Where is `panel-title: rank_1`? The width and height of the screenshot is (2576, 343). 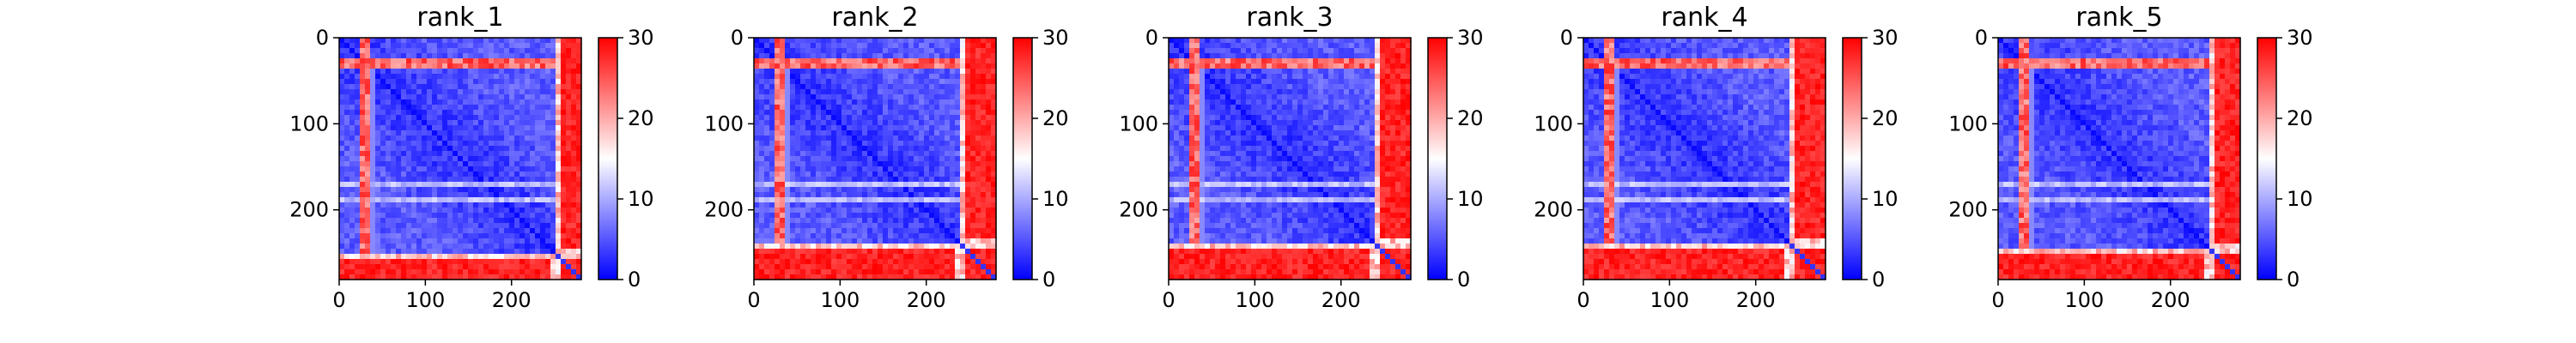 panel-title: rank_1 is located at coordinates (459, 18).